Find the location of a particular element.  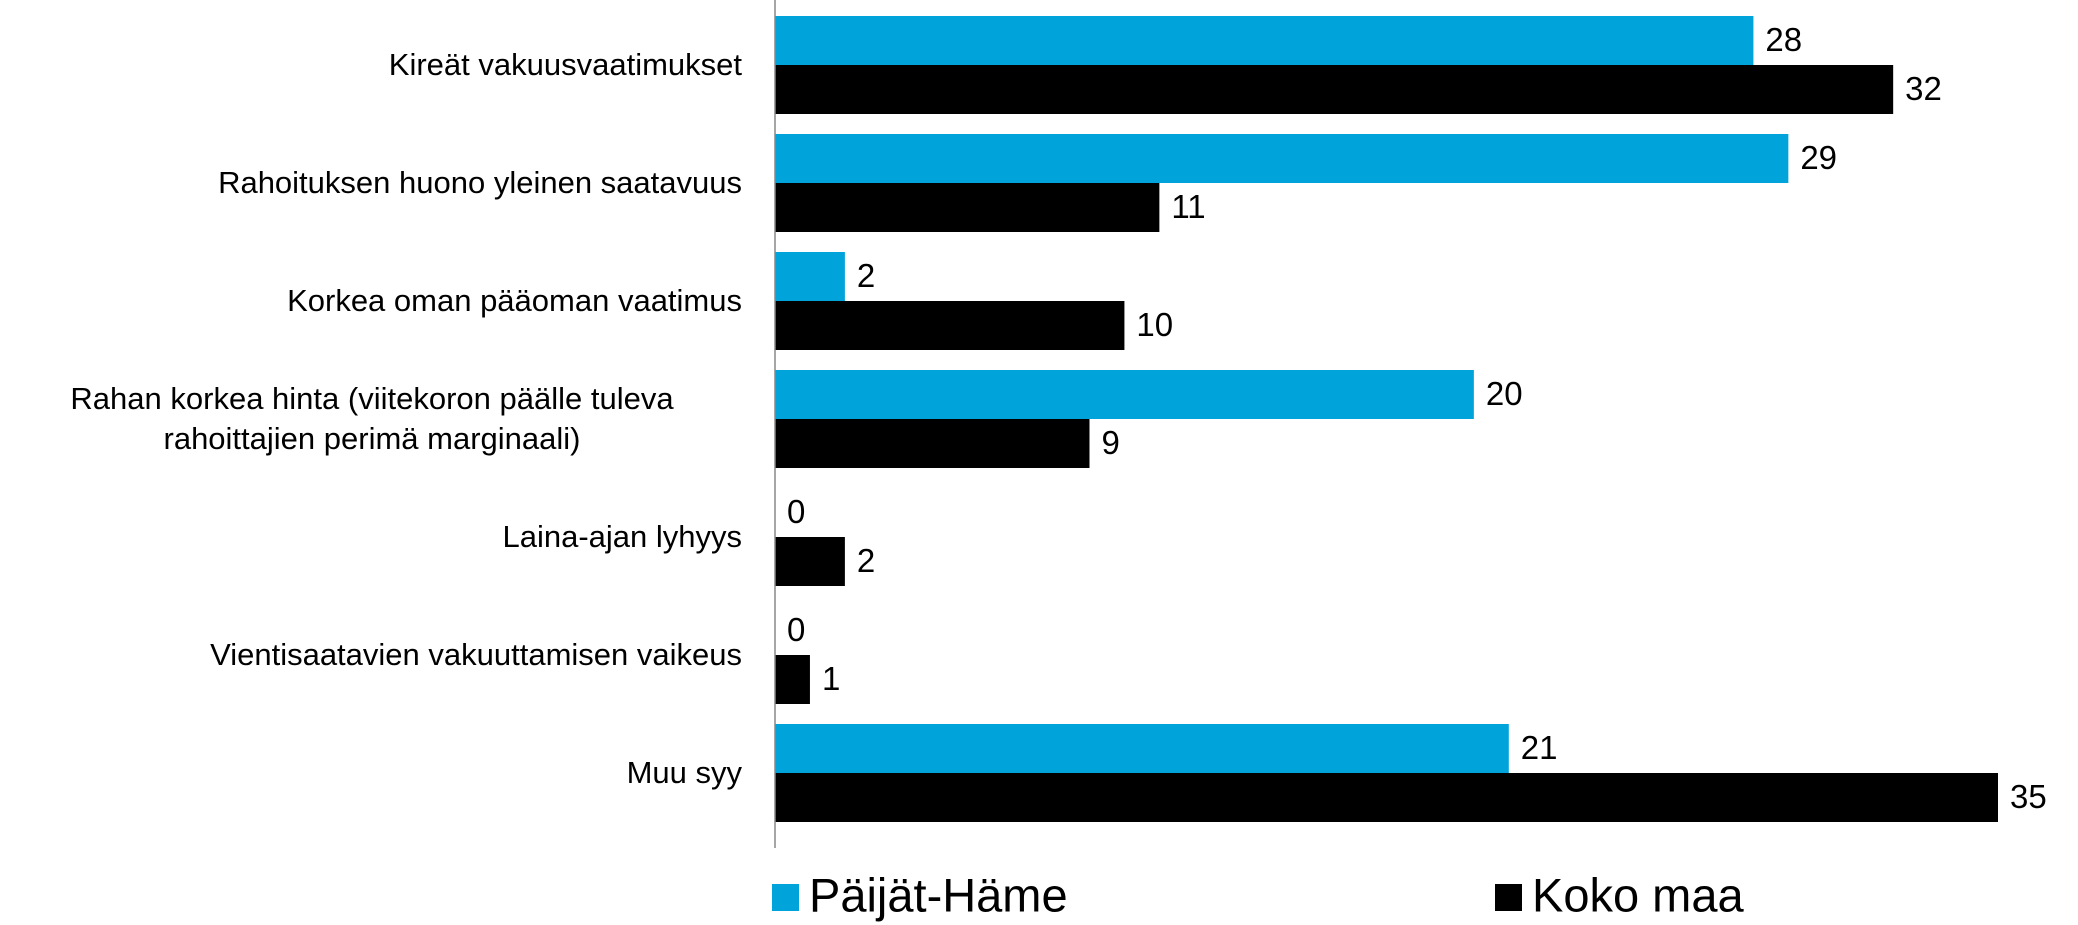

category-text: Kireät vakuusvaatimukset is located at coordinates (565, 64).